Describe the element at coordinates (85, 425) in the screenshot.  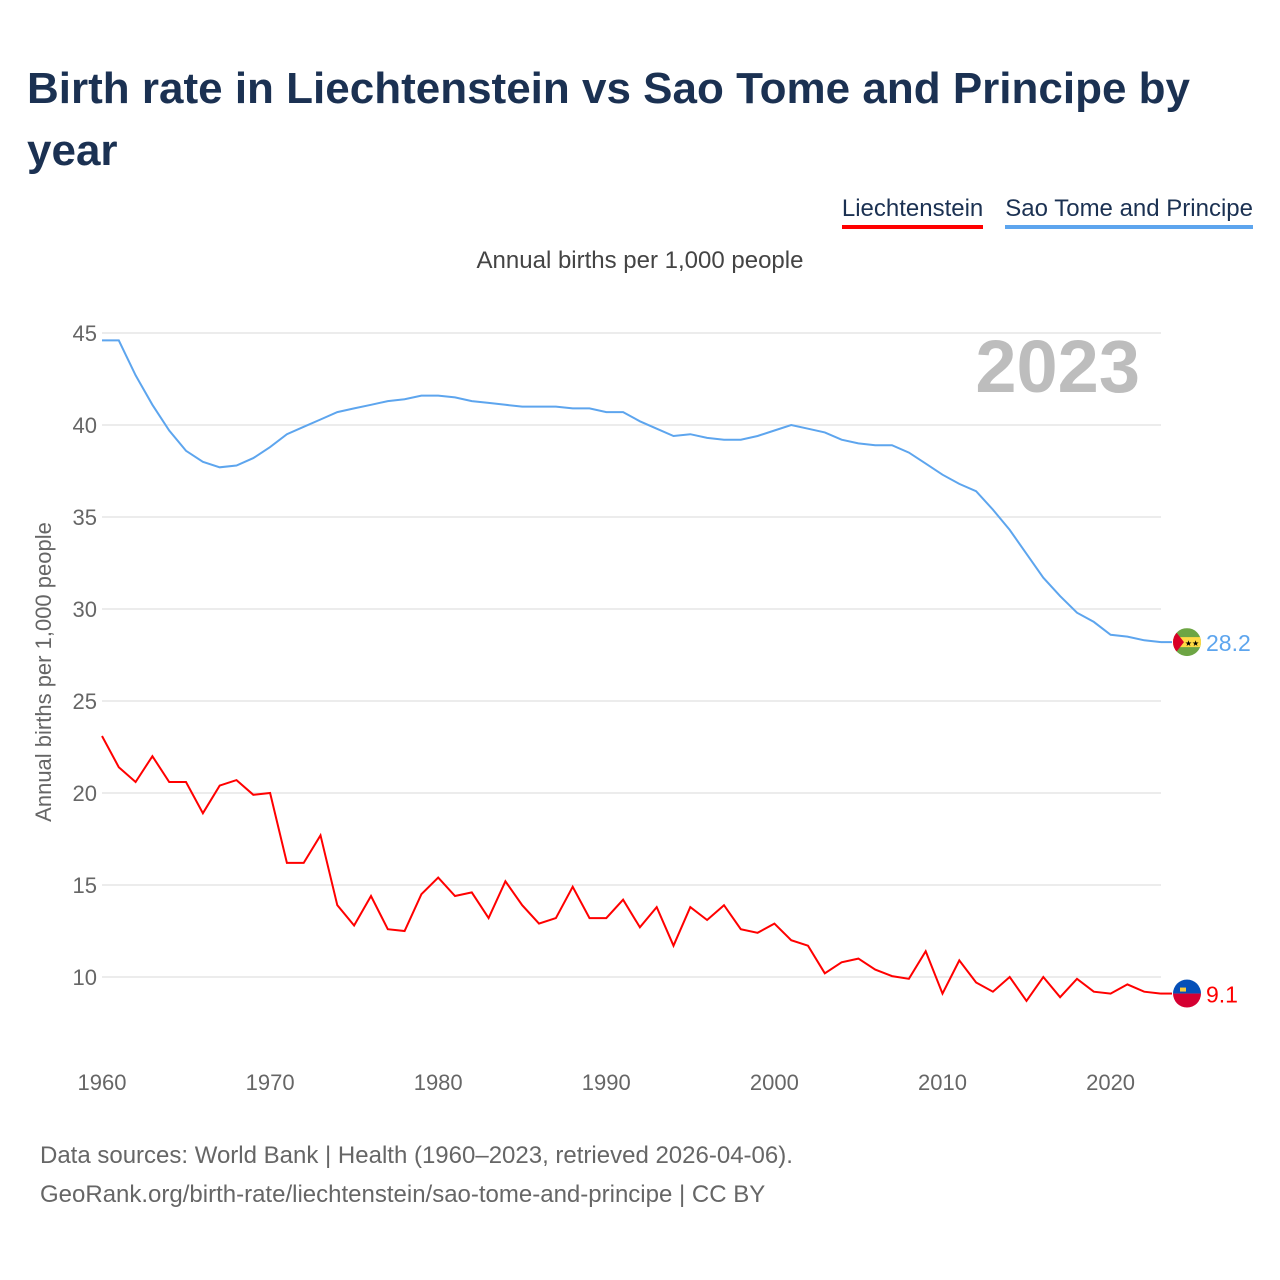
I see `y-tick-label: 40` at that location.